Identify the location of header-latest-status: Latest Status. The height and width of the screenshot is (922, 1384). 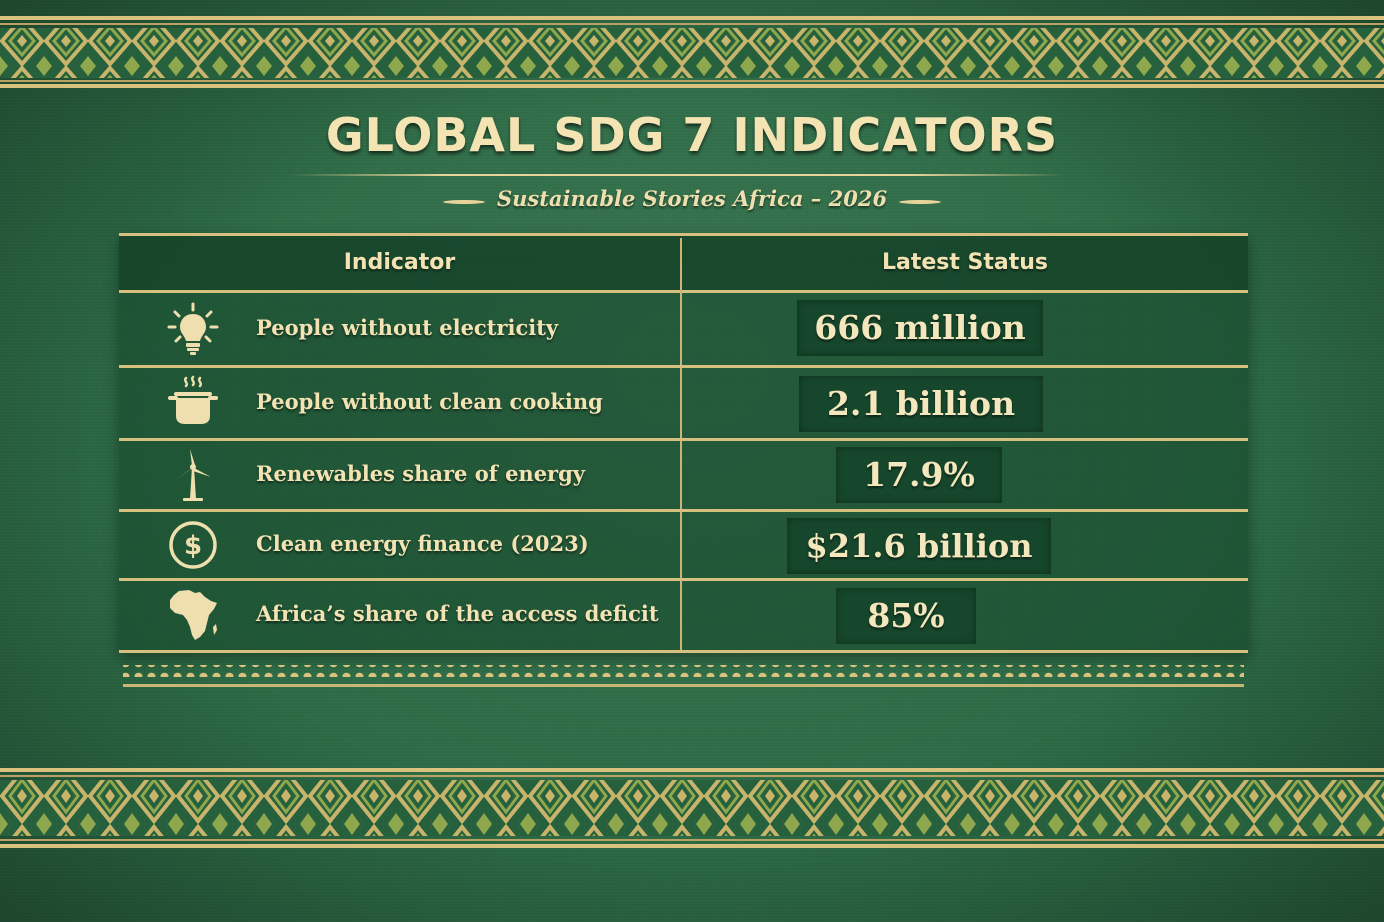
(965, 262).